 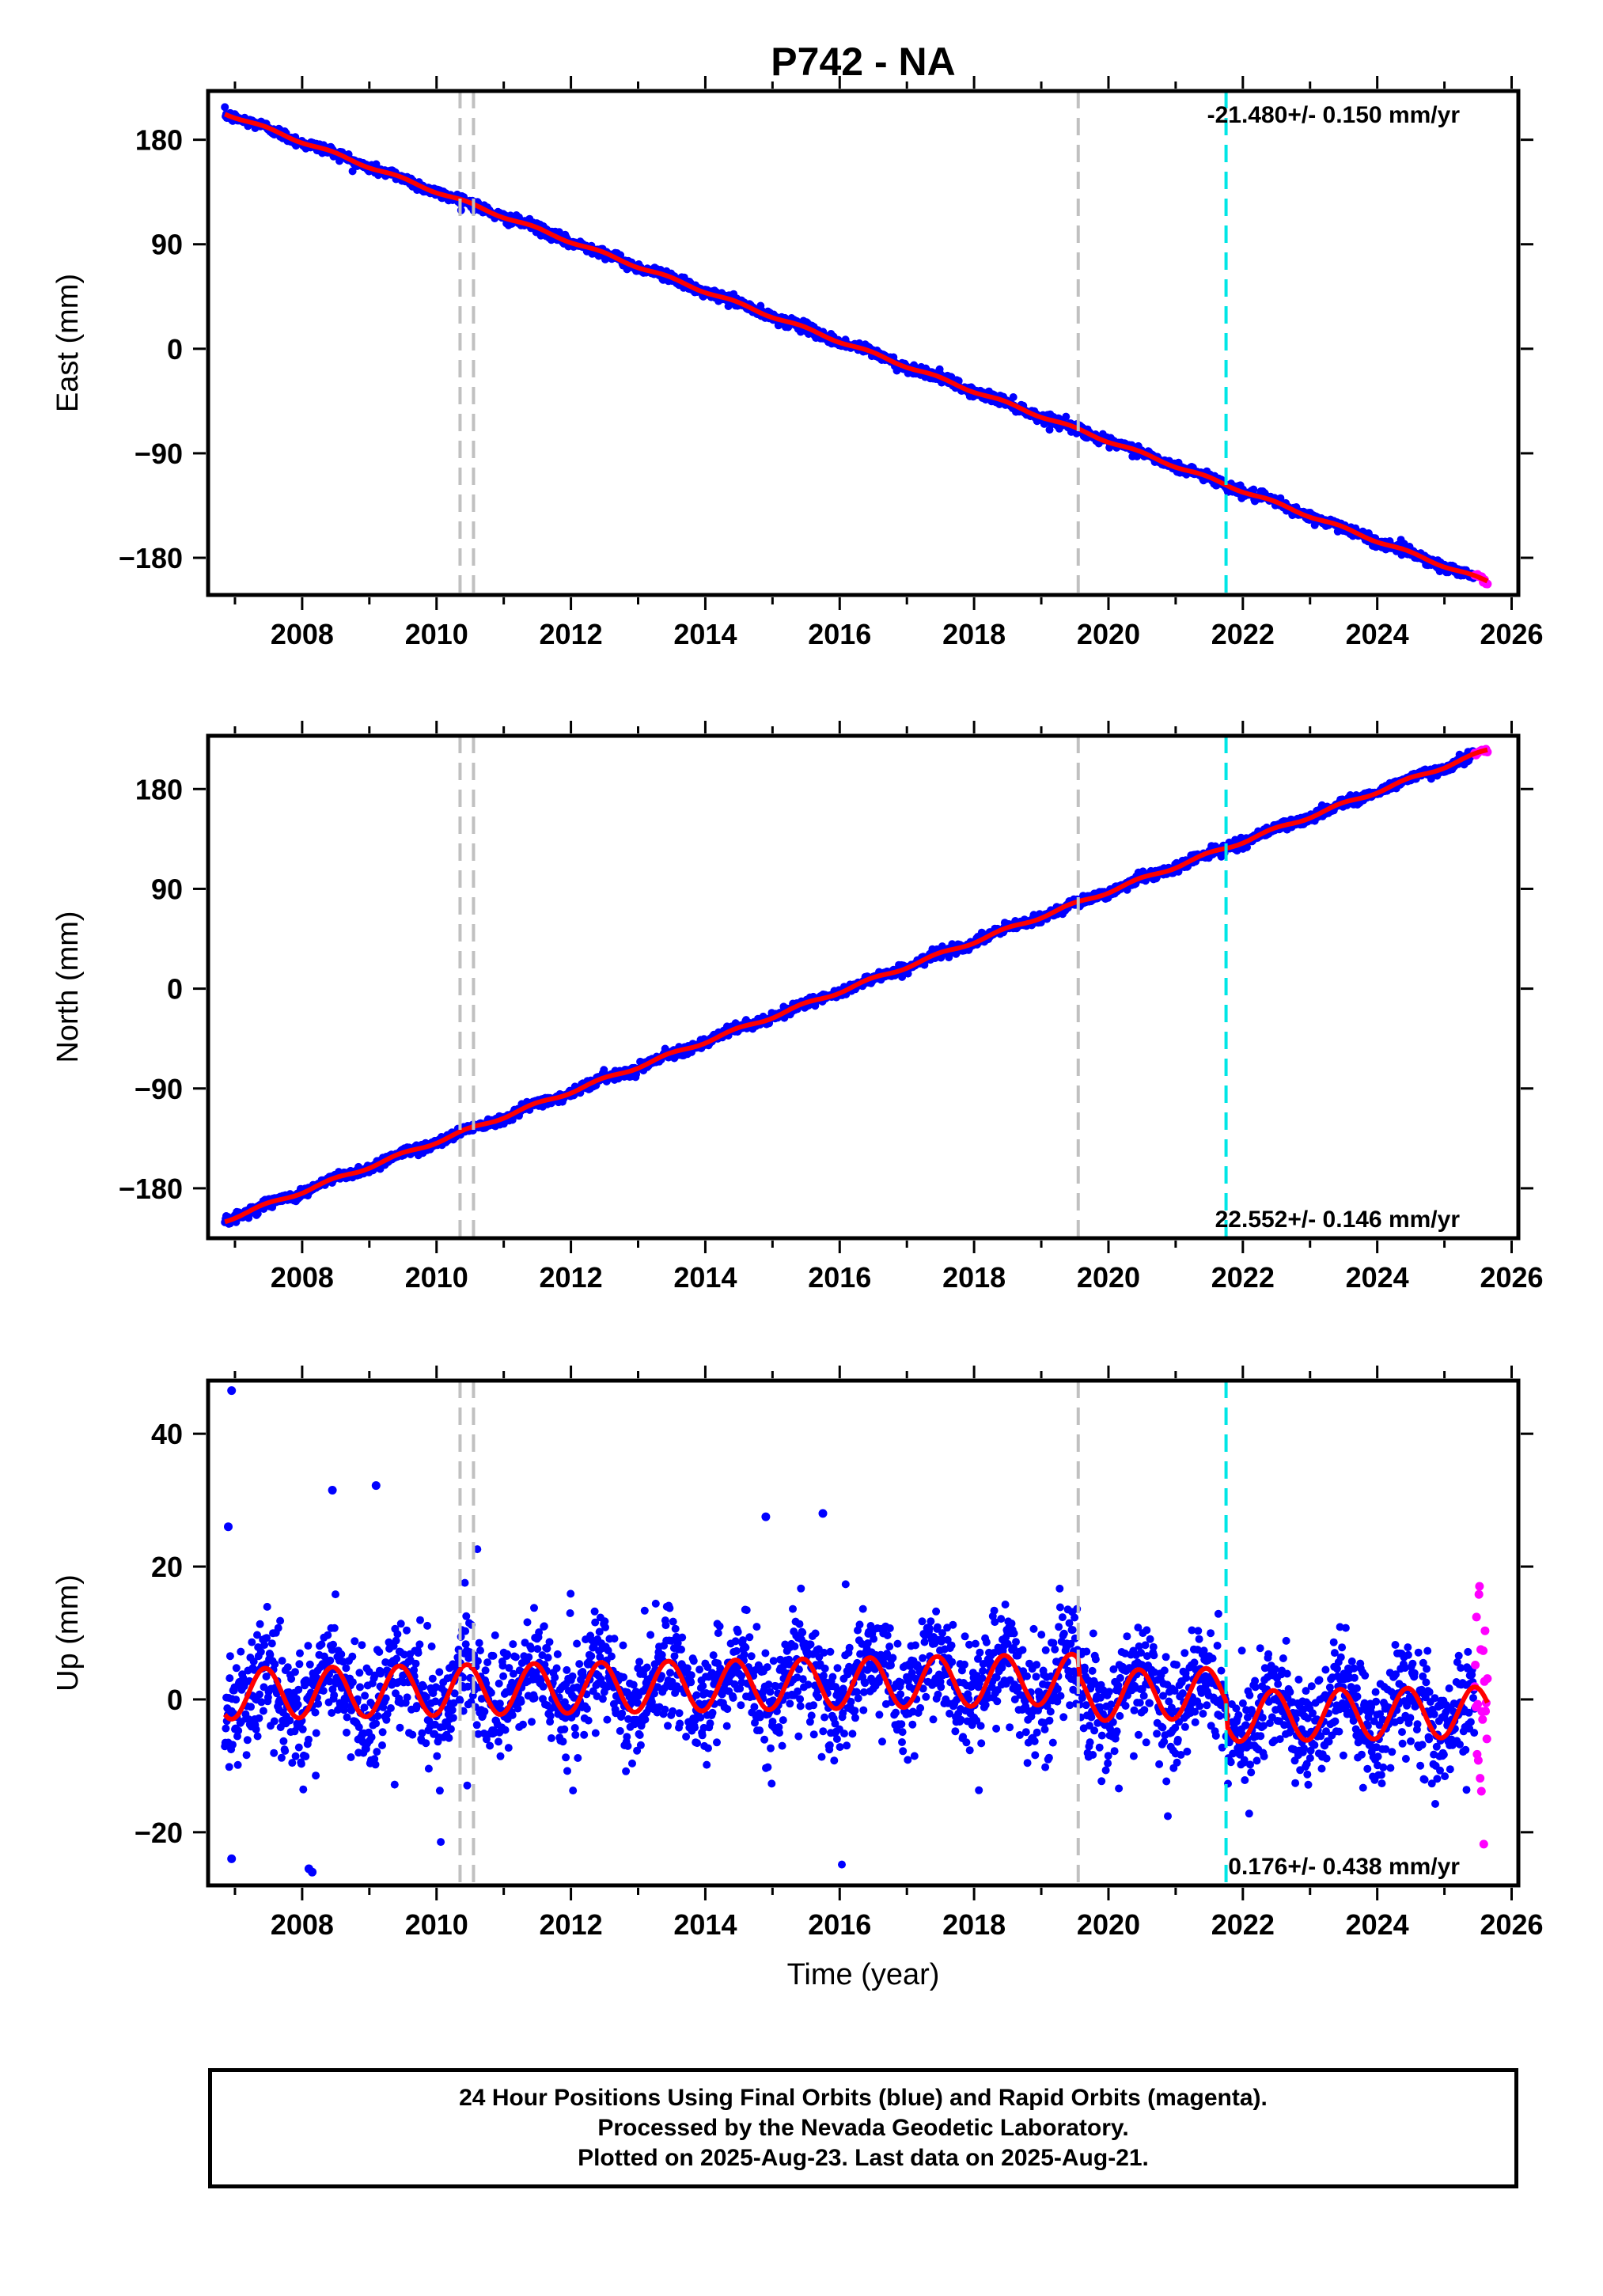 I want to click on x-tick-label: 2026, so click(x=1511, y=1277).